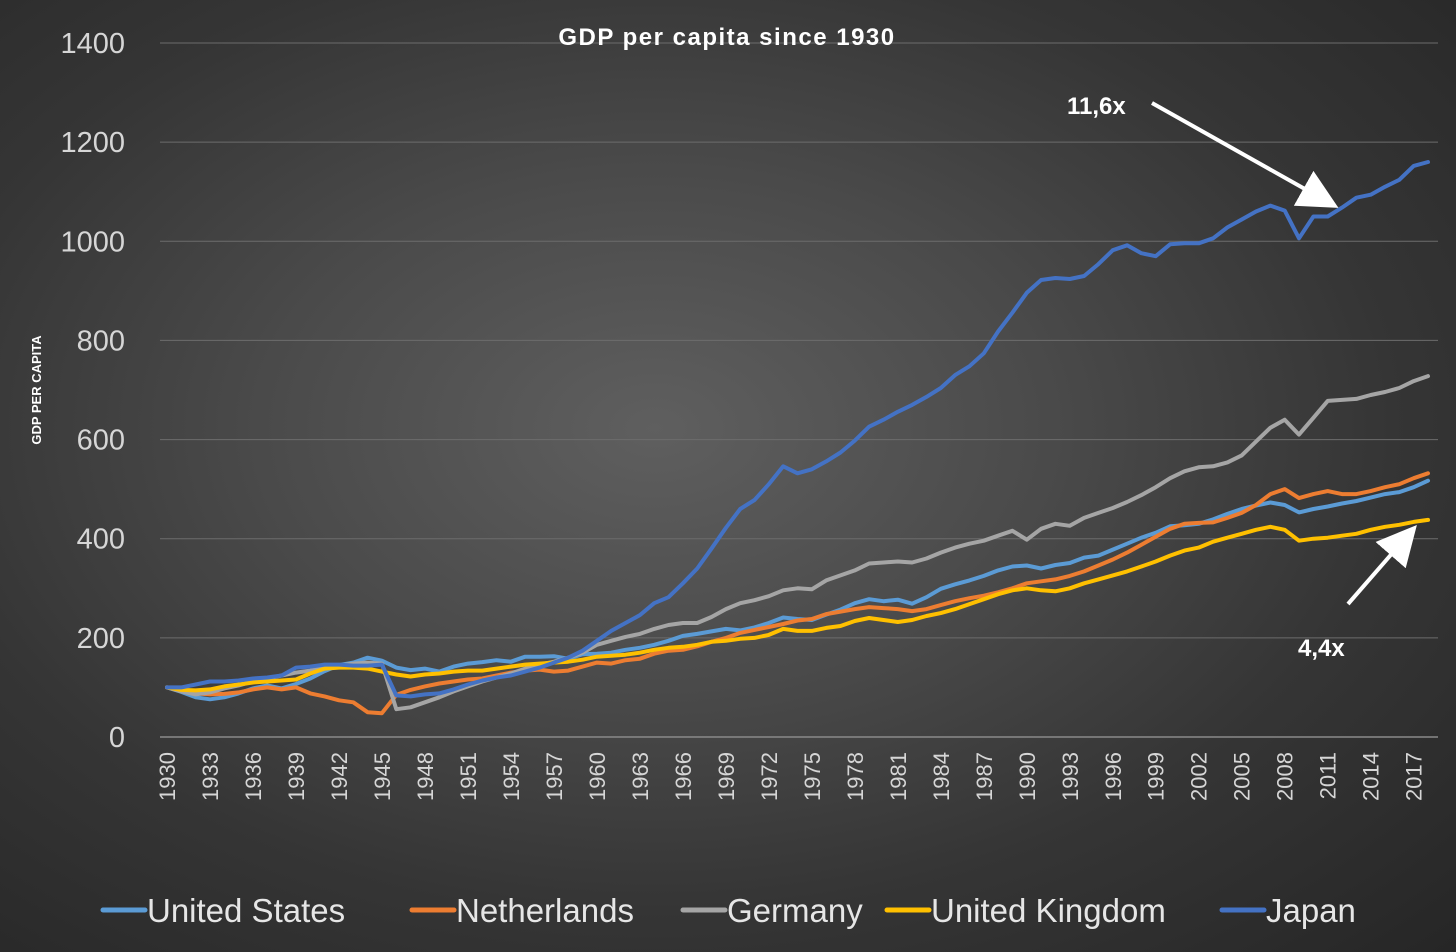 This screenshot has width=1456, height=952. I want to click on x-tick-label: 1963, so click(640, 776).